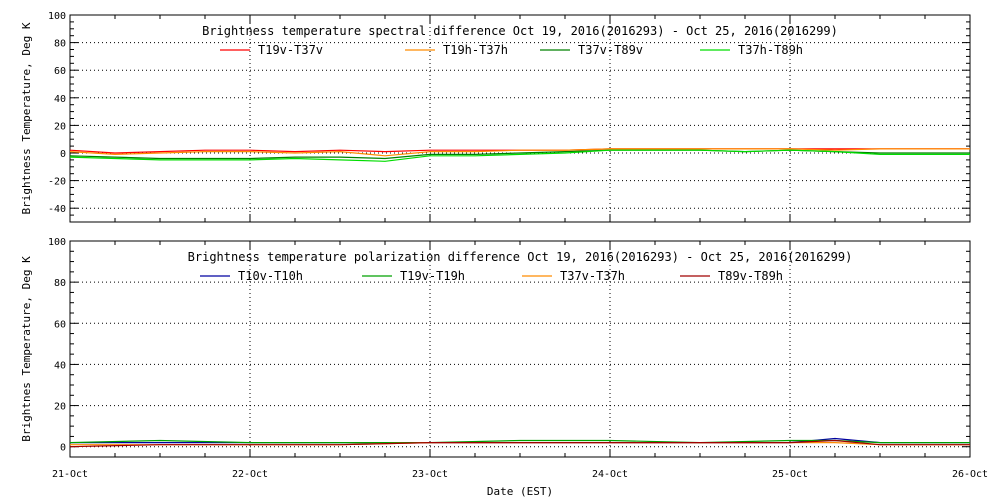 Image resolution: width=1000 pixels, height=504 pixels. Describe the element at coordinates (250, 474) in the screenshot. I see `x-tick-label: 22-Oct` at that location.